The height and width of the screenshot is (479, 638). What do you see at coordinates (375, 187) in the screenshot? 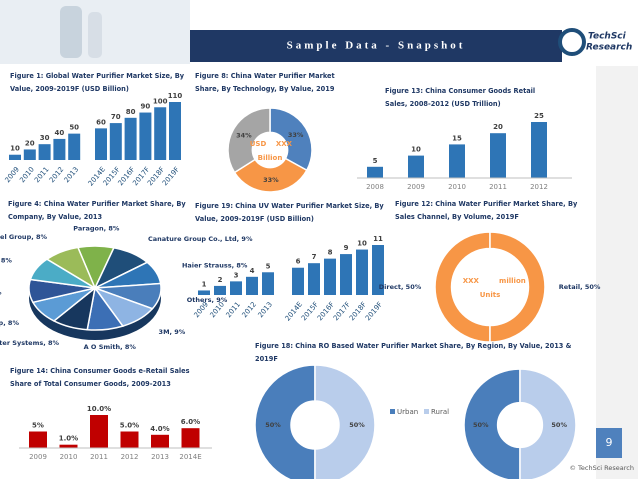
I see `x-tick-label: 2008` at bounding box center [375, 187].